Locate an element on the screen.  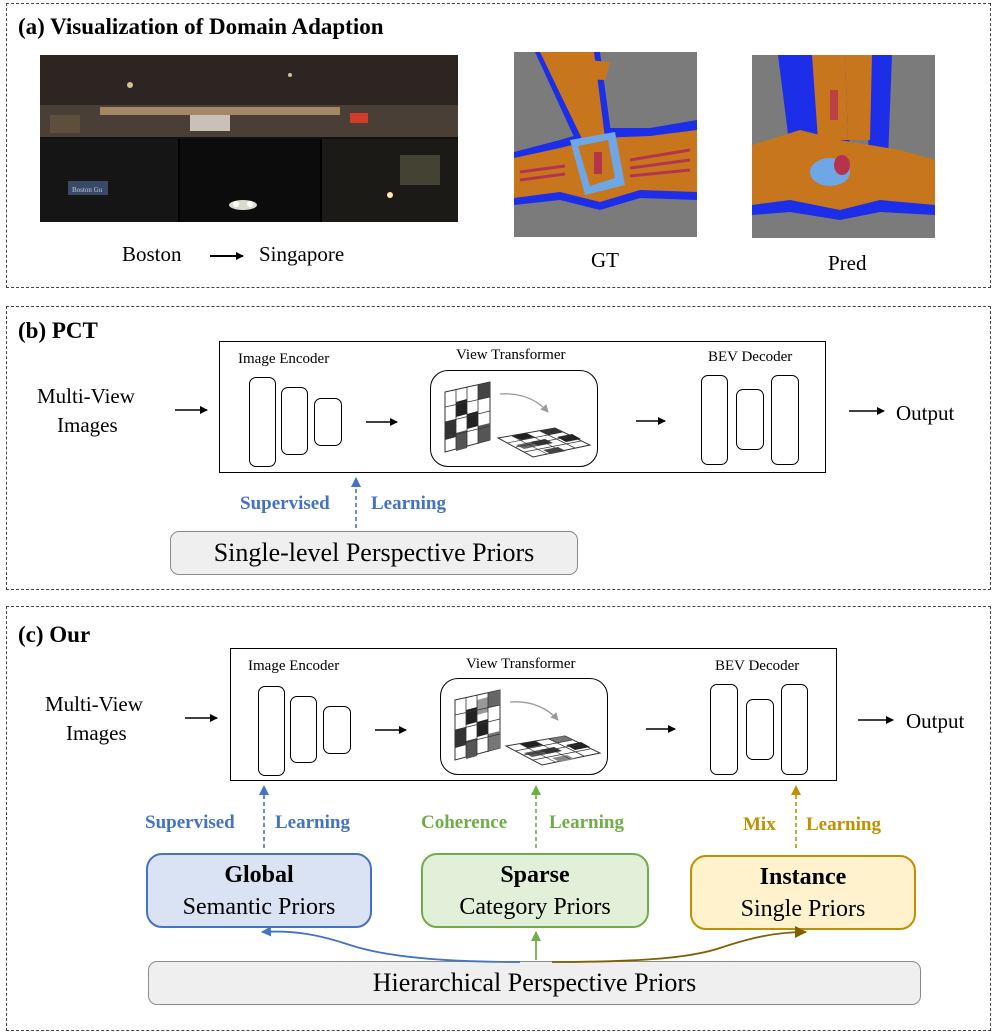
target-city-label: Singapore is located at coordinates (302, 254).